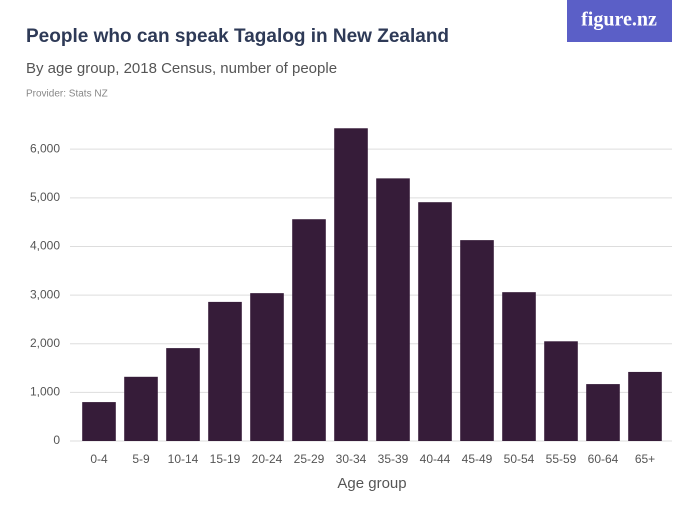 This screenshot has width=700, height=525. What do you see at coordinates (267, 459) in the screenshot?
I see `x-tick-label: 20-24` at bounding box center [267, 459].